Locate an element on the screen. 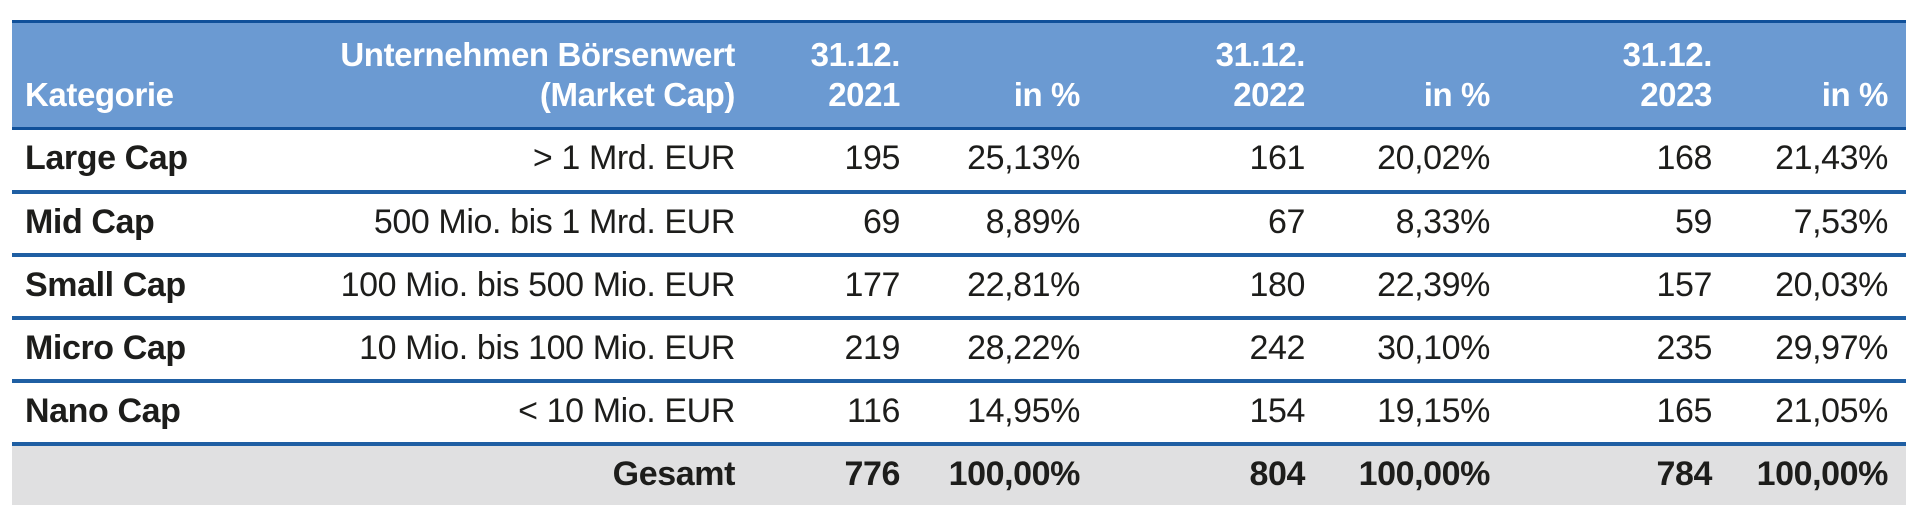  col-header-2021-count-line: 31.12. is located at coordinates (855, 54).